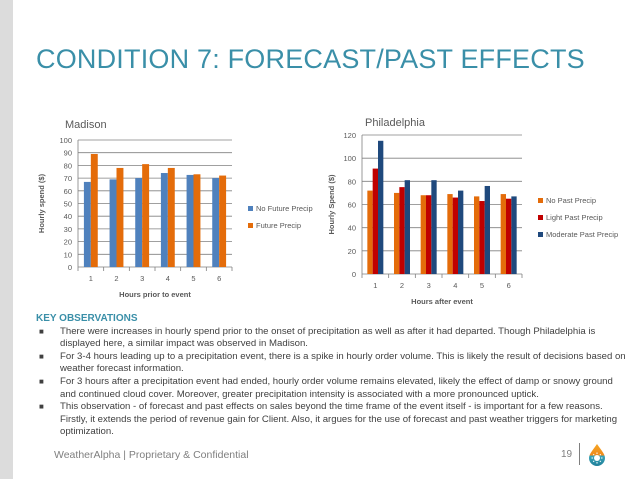 Image resolution: width=638 pixels, height=479 pixels. I want to click on x-axis-label: Hours prior to event, so click(155, 294).